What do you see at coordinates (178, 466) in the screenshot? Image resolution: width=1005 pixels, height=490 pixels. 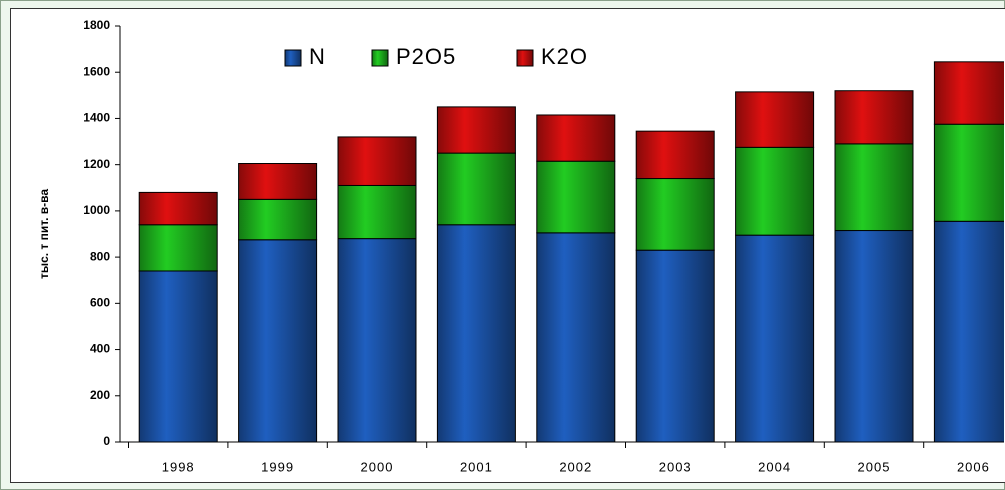 I see `x-tick-label: 1998` at bounding box center [178, 466].